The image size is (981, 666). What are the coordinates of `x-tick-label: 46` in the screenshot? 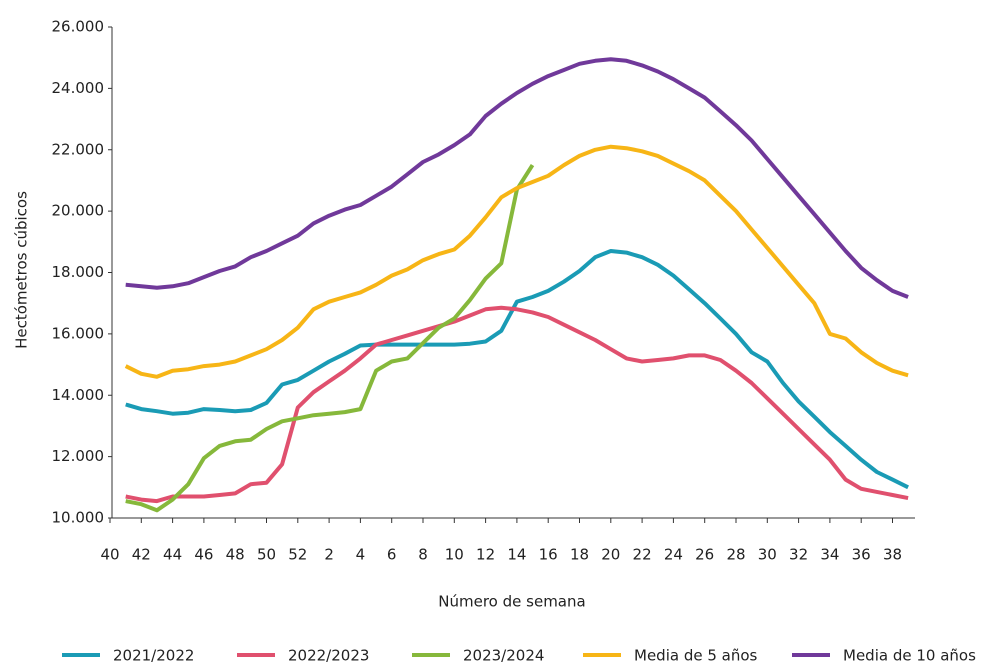 It's located at (203, 555).